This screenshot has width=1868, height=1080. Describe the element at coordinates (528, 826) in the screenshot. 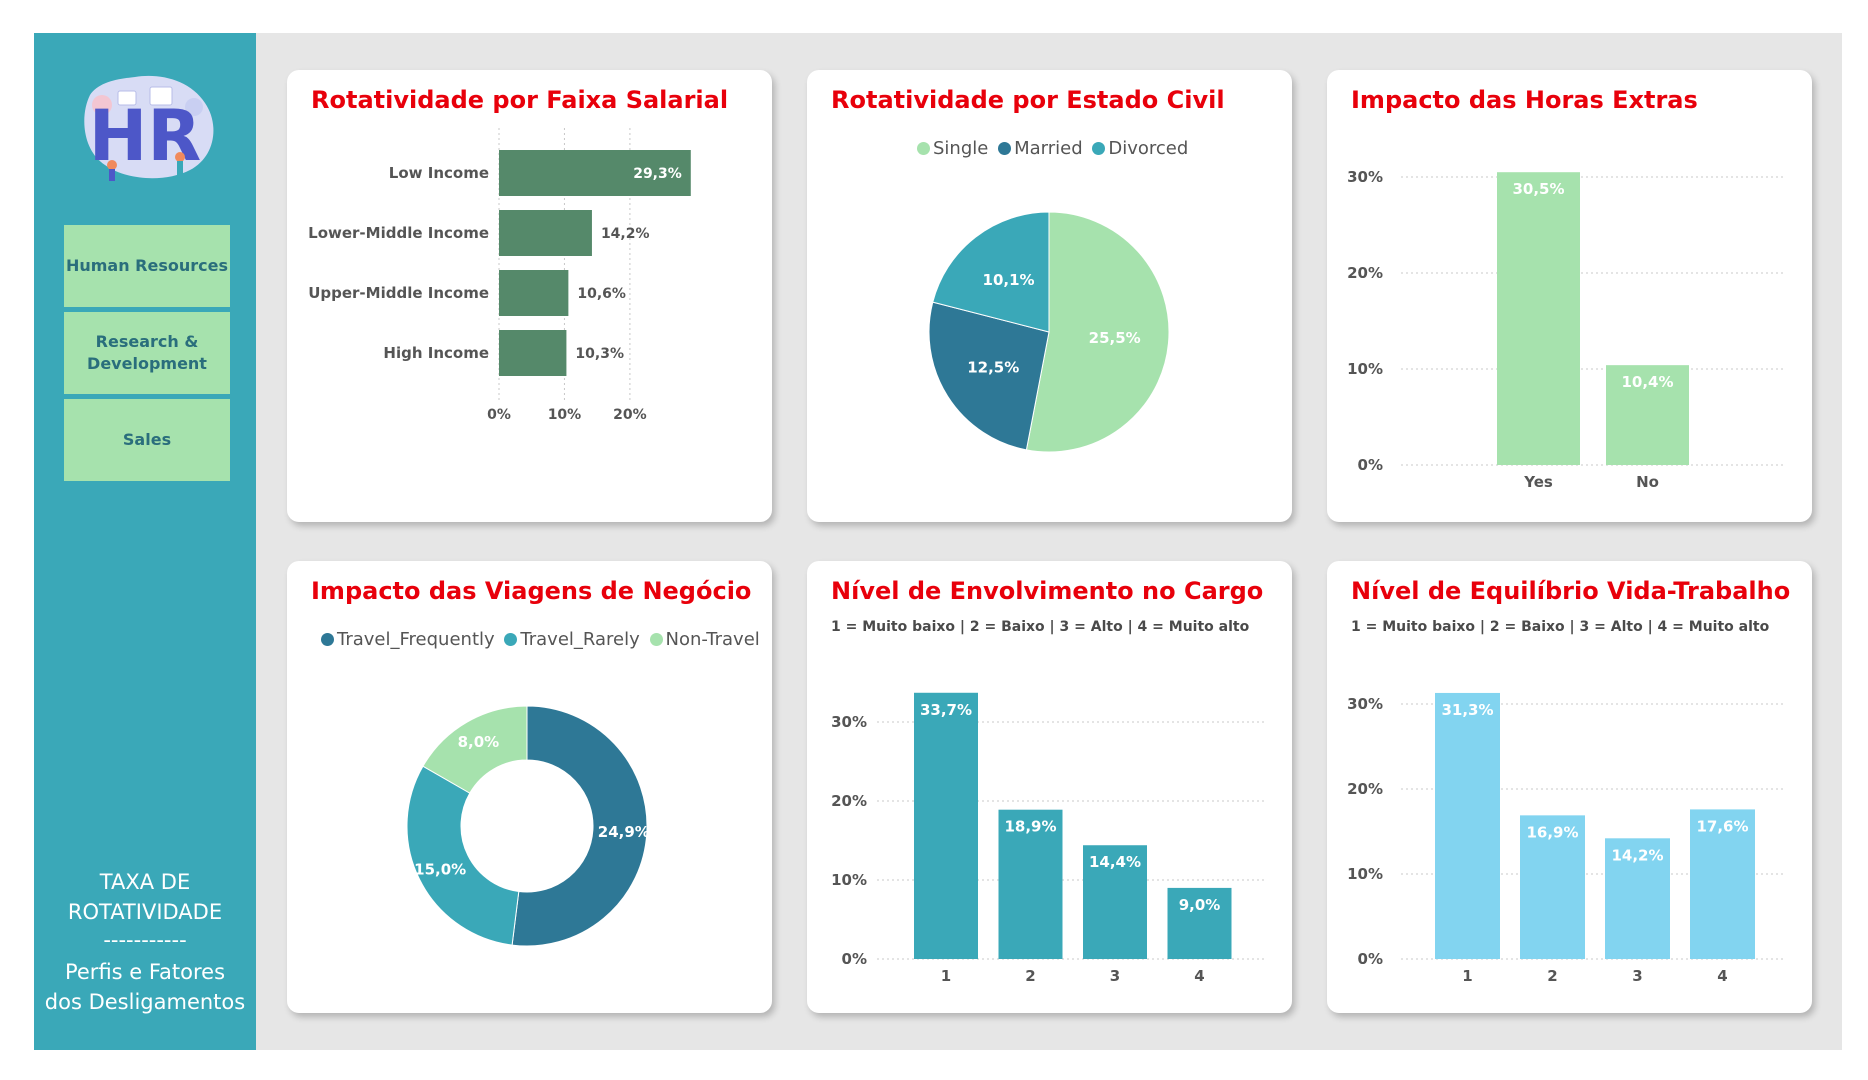

I see `travel-chart: 24,9% 15,0% 8,0%` at that location.